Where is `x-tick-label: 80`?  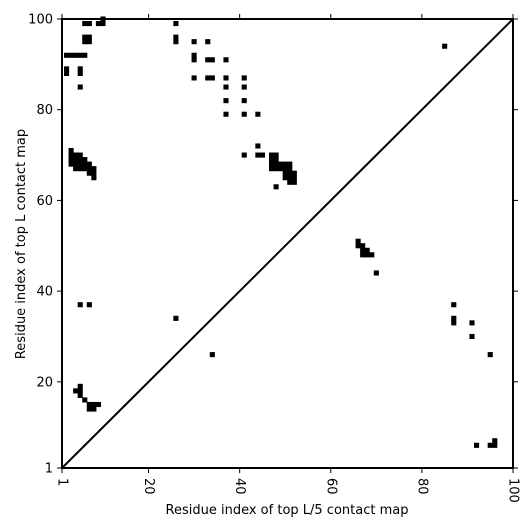 x-tick-label: 80 is located at coordinates (421, 486).